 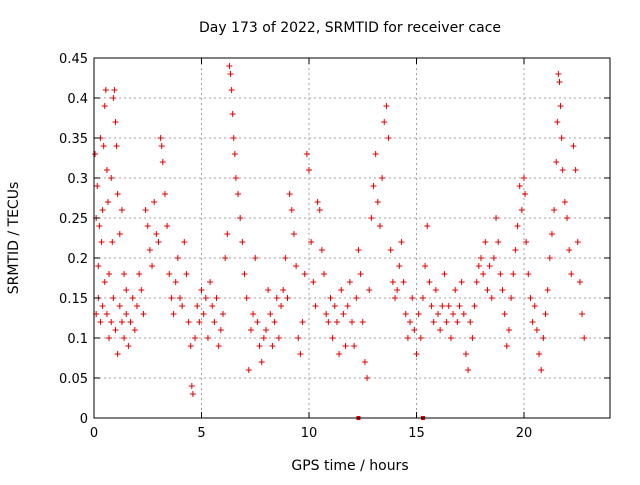 What do you see at coordinates (77, 339) in the screenshot?
I see `y-tick-label: 0.1` at bounding box center [77, 339].